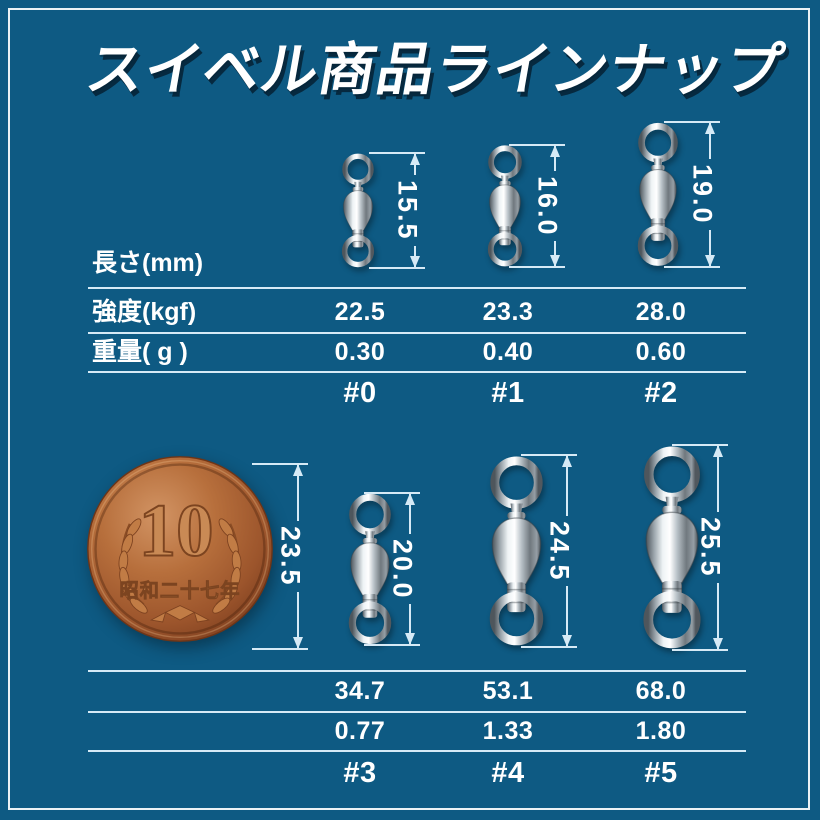  I want to click on dimension-value: 19.0, so click(702, 194).